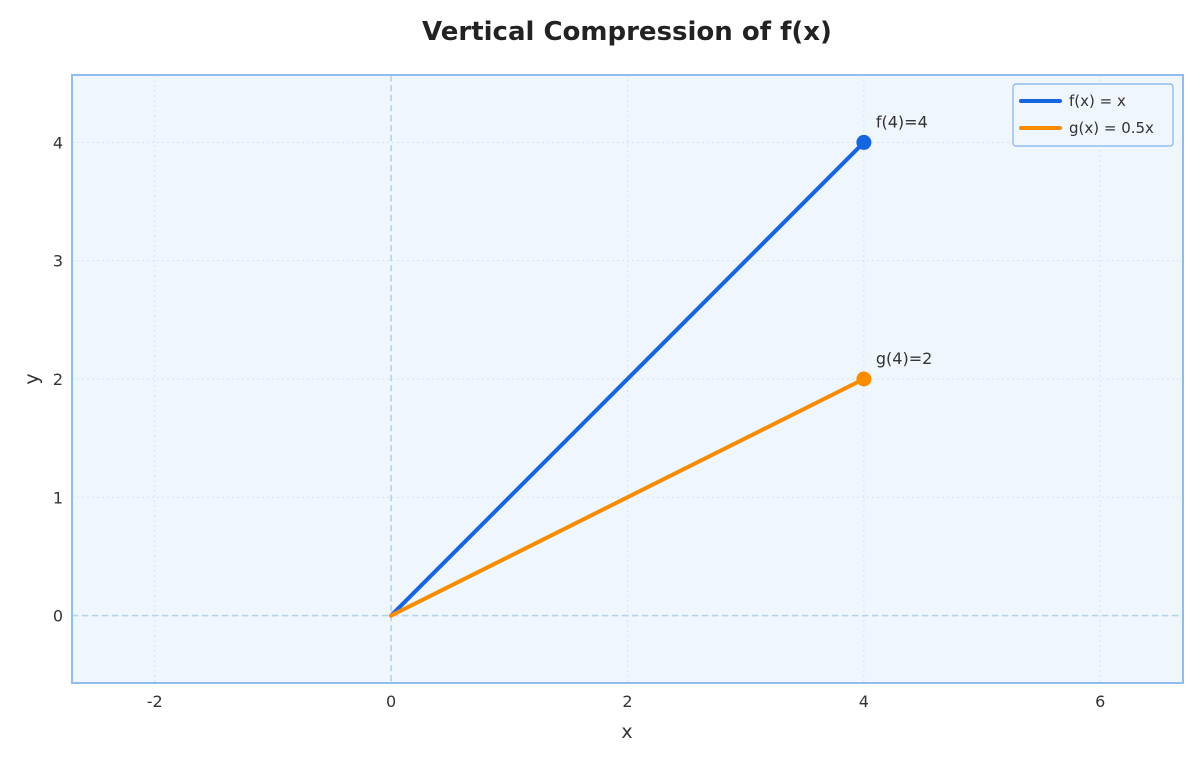 This screenshot has width=1200, height=760. Describe the element at coordinates (58, 261) in the screenshot. I see `y-tick-label: 3` at that location.